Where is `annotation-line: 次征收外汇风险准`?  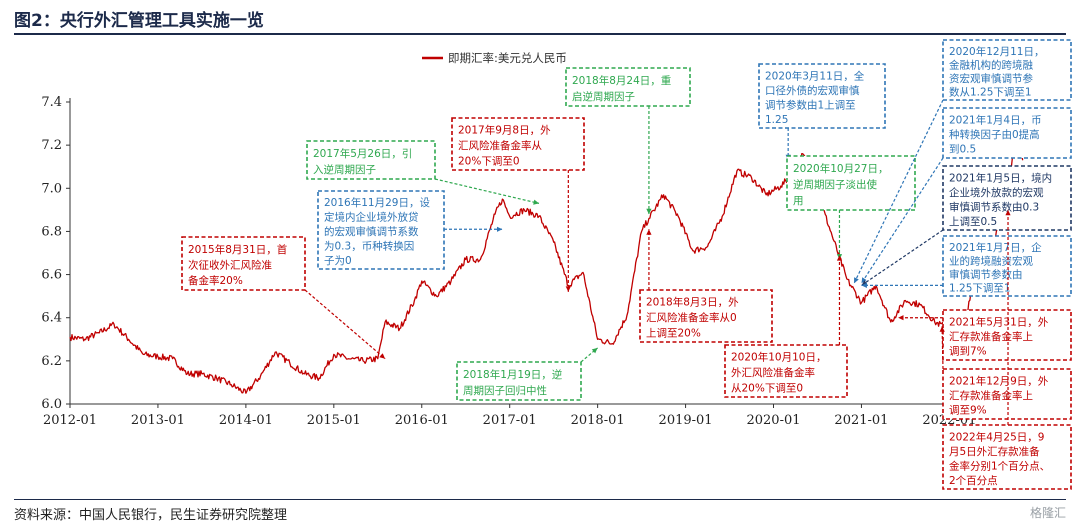
annotation-line: 次征收外汇风险准 is located at coordinates (230, 265).